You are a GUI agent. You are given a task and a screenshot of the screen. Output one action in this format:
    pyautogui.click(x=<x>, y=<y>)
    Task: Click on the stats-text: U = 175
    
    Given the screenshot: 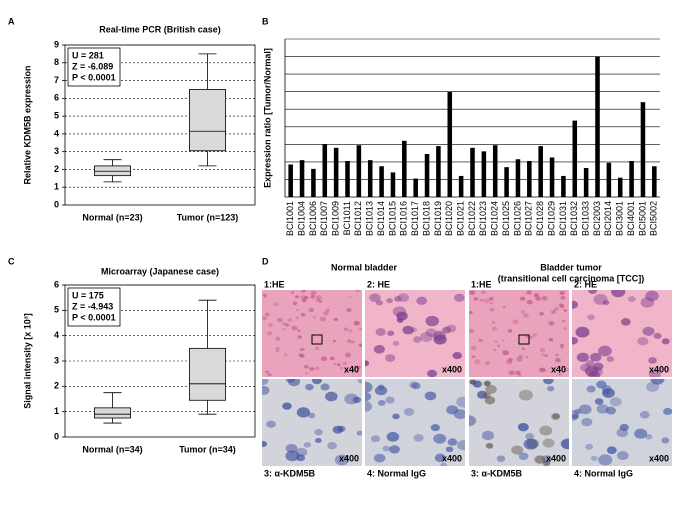 What is the action you would take?
    pyautogui.click(x=88, y=295)
    